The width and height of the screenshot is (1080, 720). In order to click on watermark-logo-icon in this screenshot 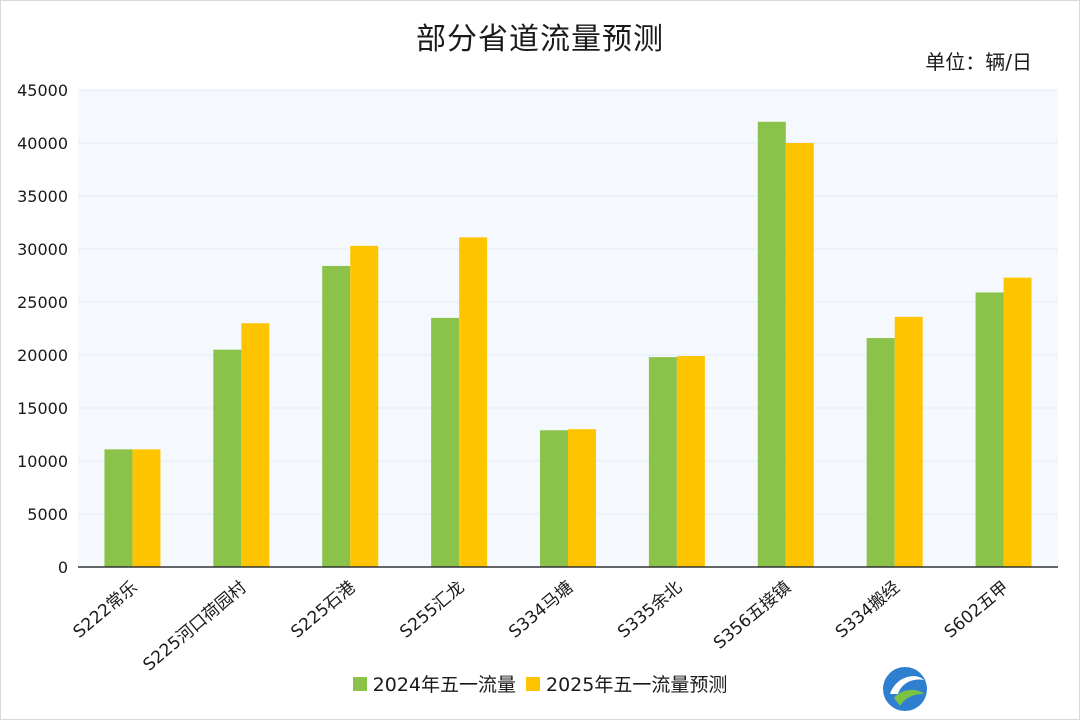, I will do `click(905, 689)`.